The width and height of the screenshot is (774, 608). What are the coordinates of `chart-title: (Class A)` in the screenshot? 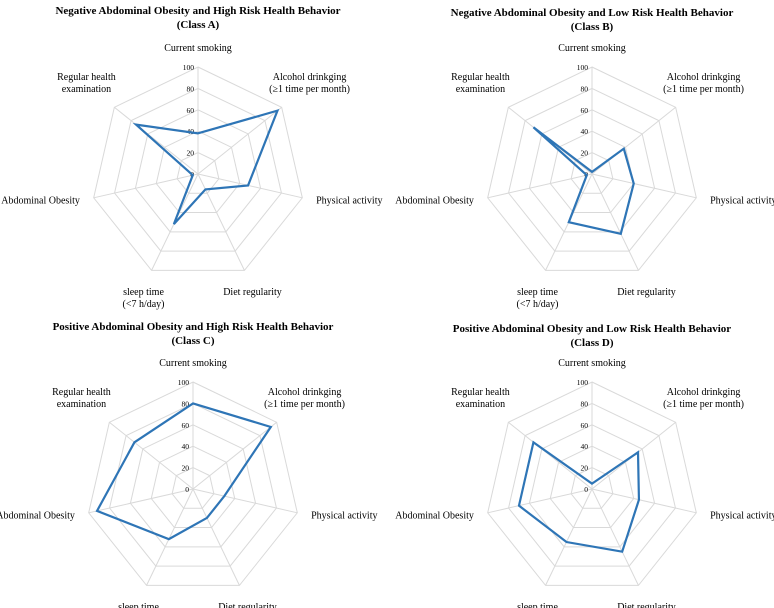 It's located at (198, 25).